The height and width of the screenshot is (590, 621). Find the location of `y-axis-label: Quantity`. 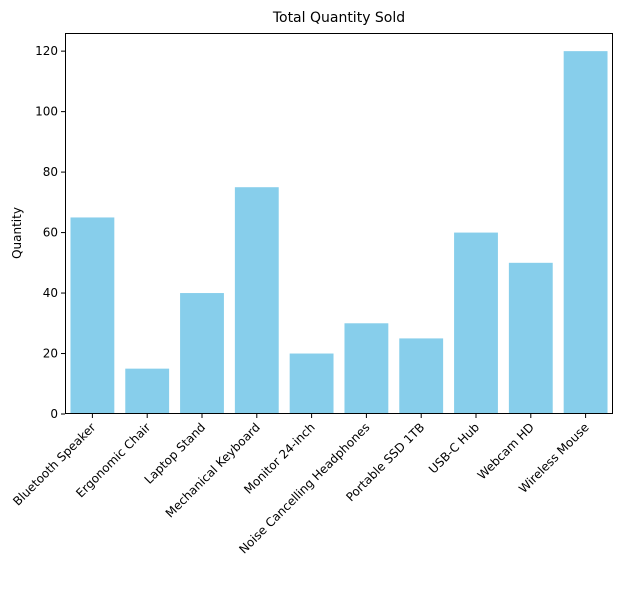

y-axis-label: Quantity is located at coordinates (17, 233).